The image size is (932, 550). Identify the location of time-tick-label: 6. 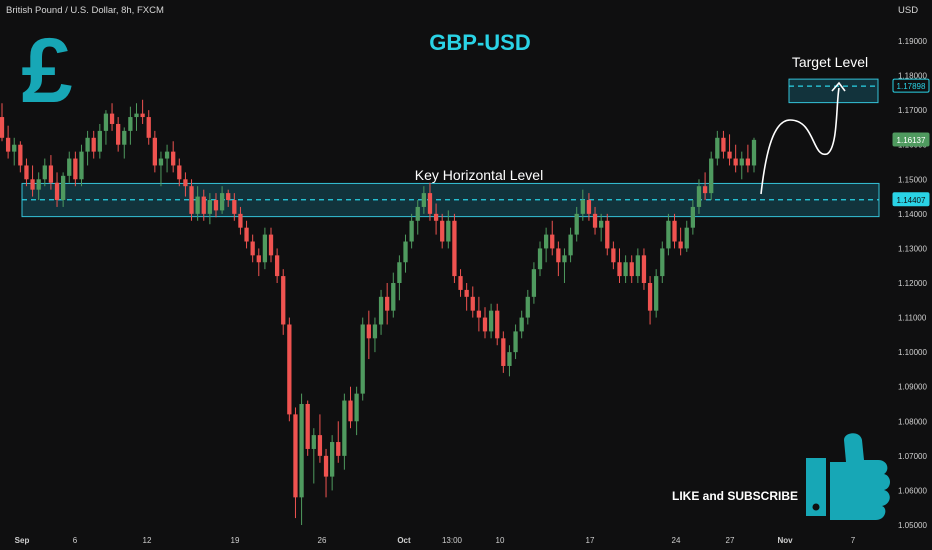
(75, 540).